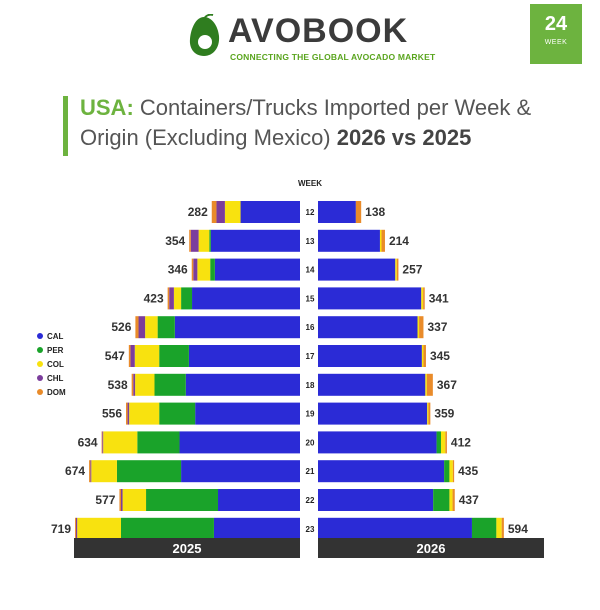  Describe the element at coordinates (65, 126) in the screenshot. I see `title-accent-bar` at that location.